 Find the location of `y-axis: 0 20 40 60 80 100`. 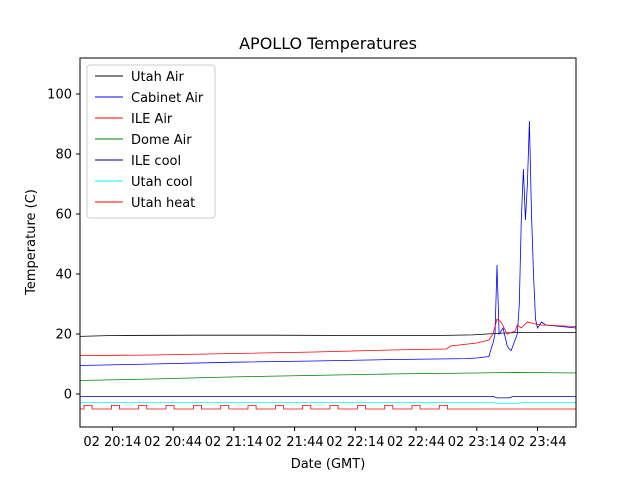

y-axis: 0 20 40 60 80 100 is located at coordinates (63, 245).